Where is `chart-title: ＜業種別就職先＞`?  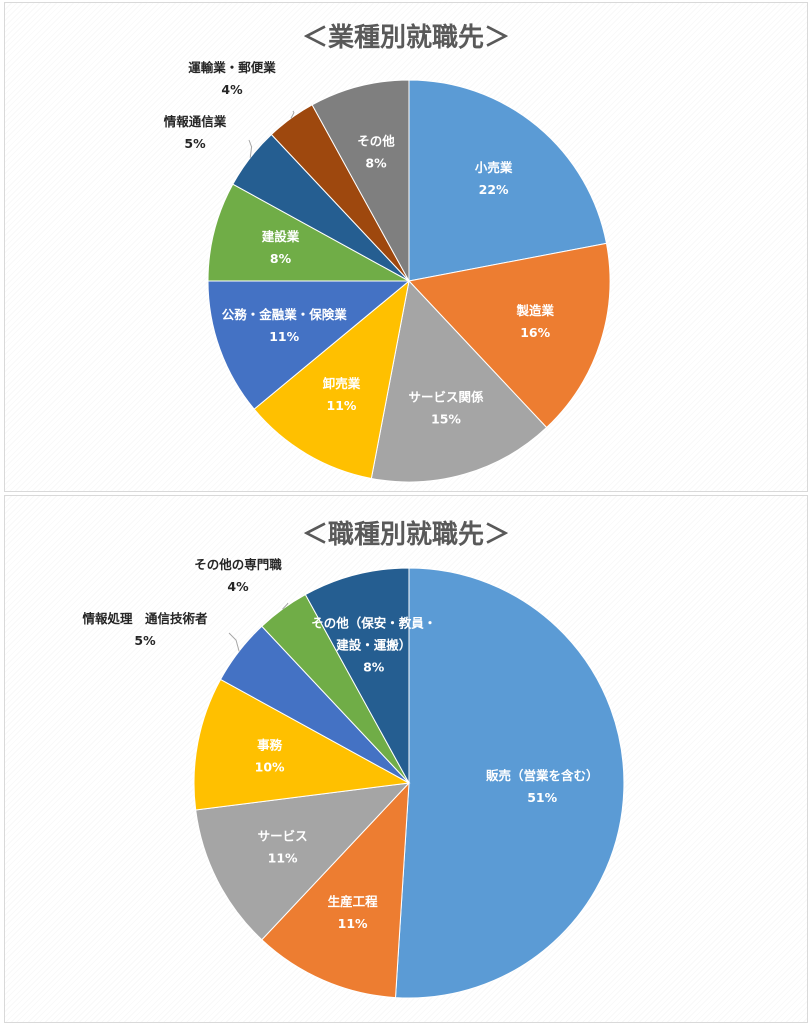
chart-title: ＜業種別就職先＞ is located at coordinates (405, 38).